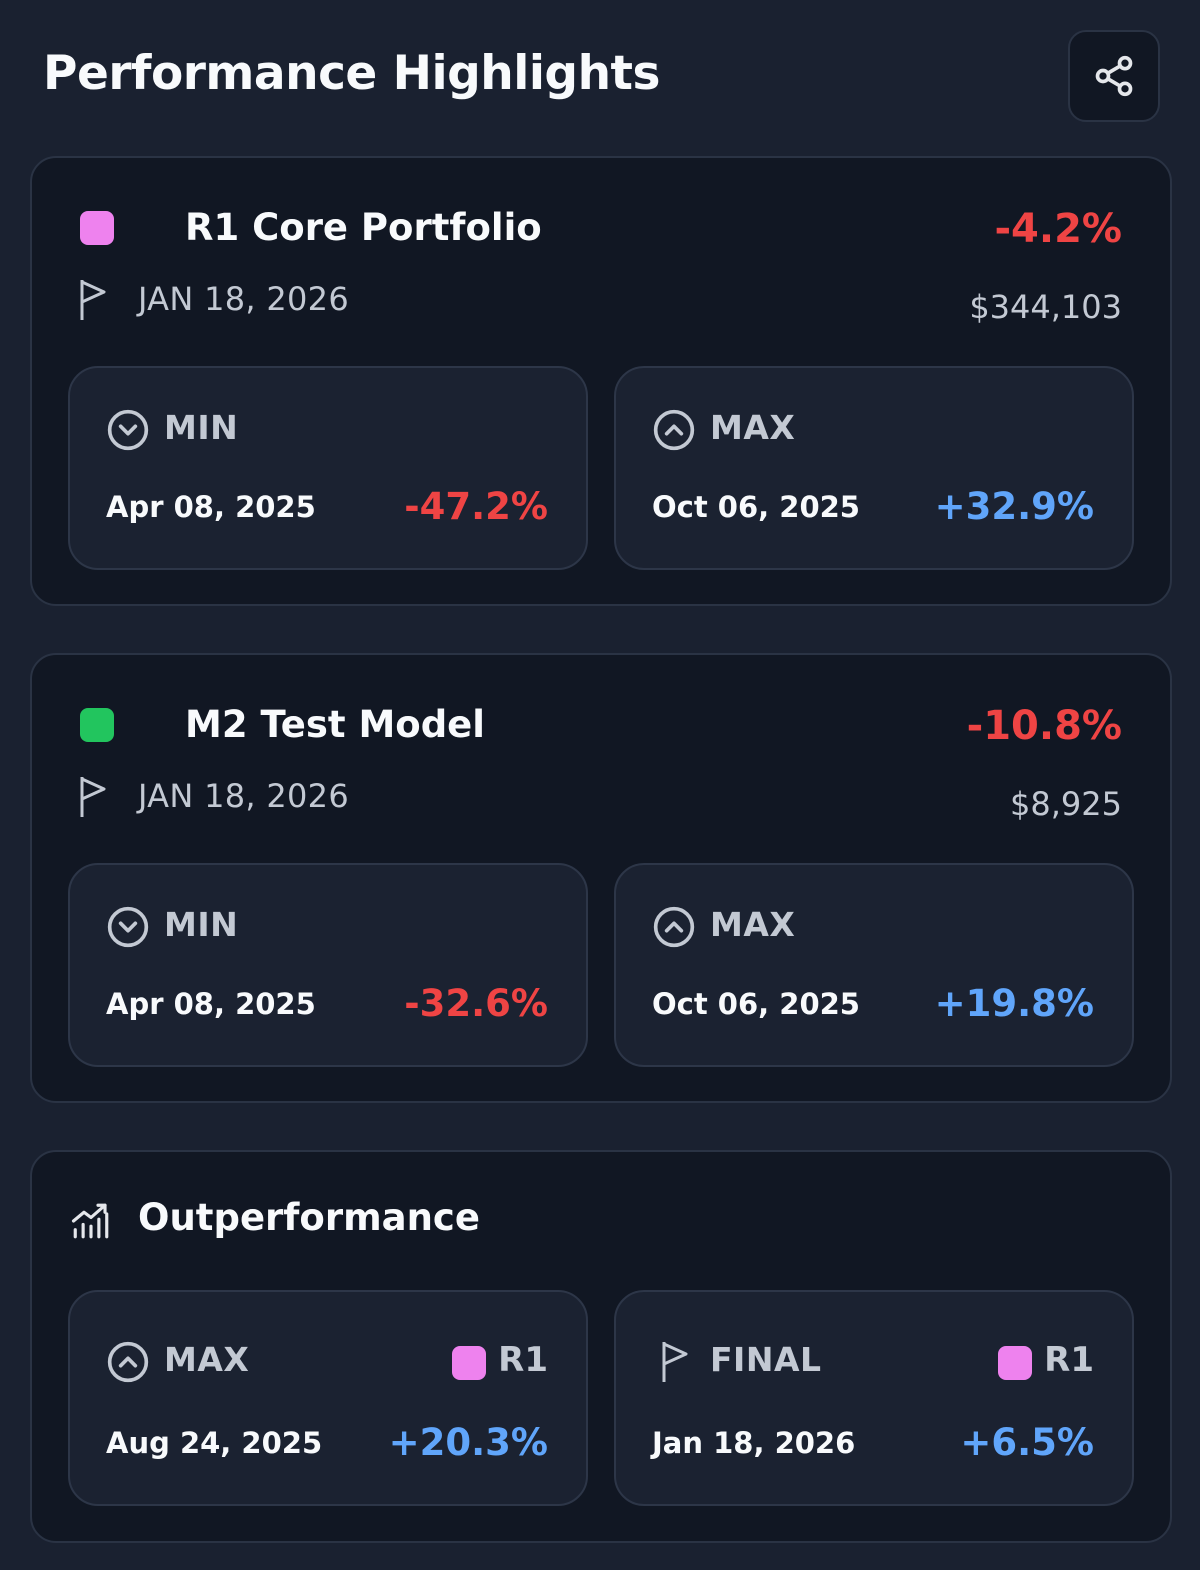 The height and width of the screenshot is (1570, 1200). Describe the element at coordinates (1044, 726) in the screenshot. I see `portfolio-change: -10.8%` at that location.